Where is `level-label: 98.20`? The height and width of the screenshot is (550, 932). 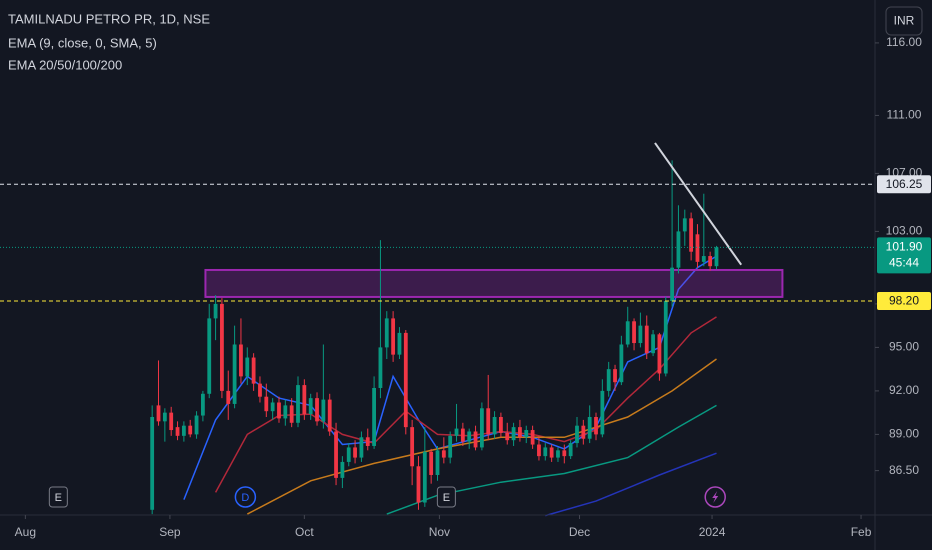 level-label: 98.20 is located at coordinates (904, 301).